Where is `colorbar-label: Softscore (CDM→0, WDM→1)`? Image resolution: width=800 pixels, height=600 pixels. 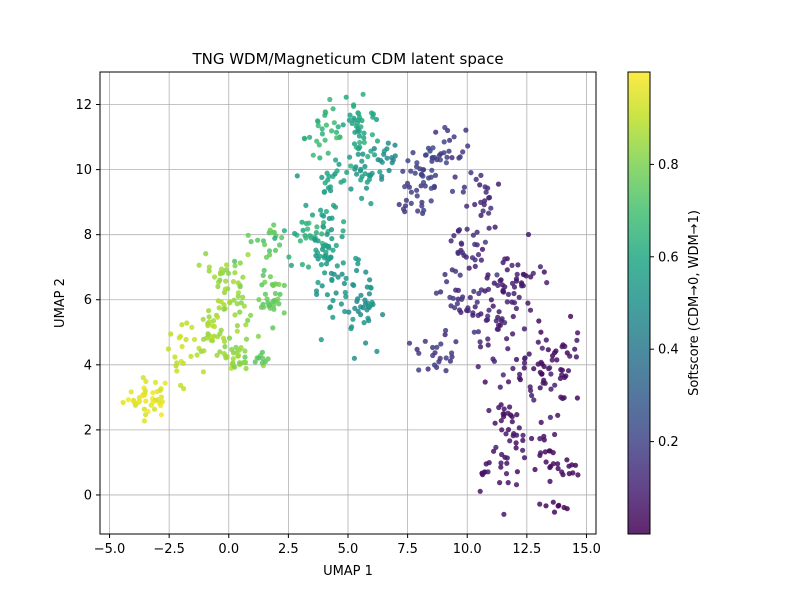
colorbar-label: Softscore (CDM→0, WDM→1) is located at coordinates (694, 303).